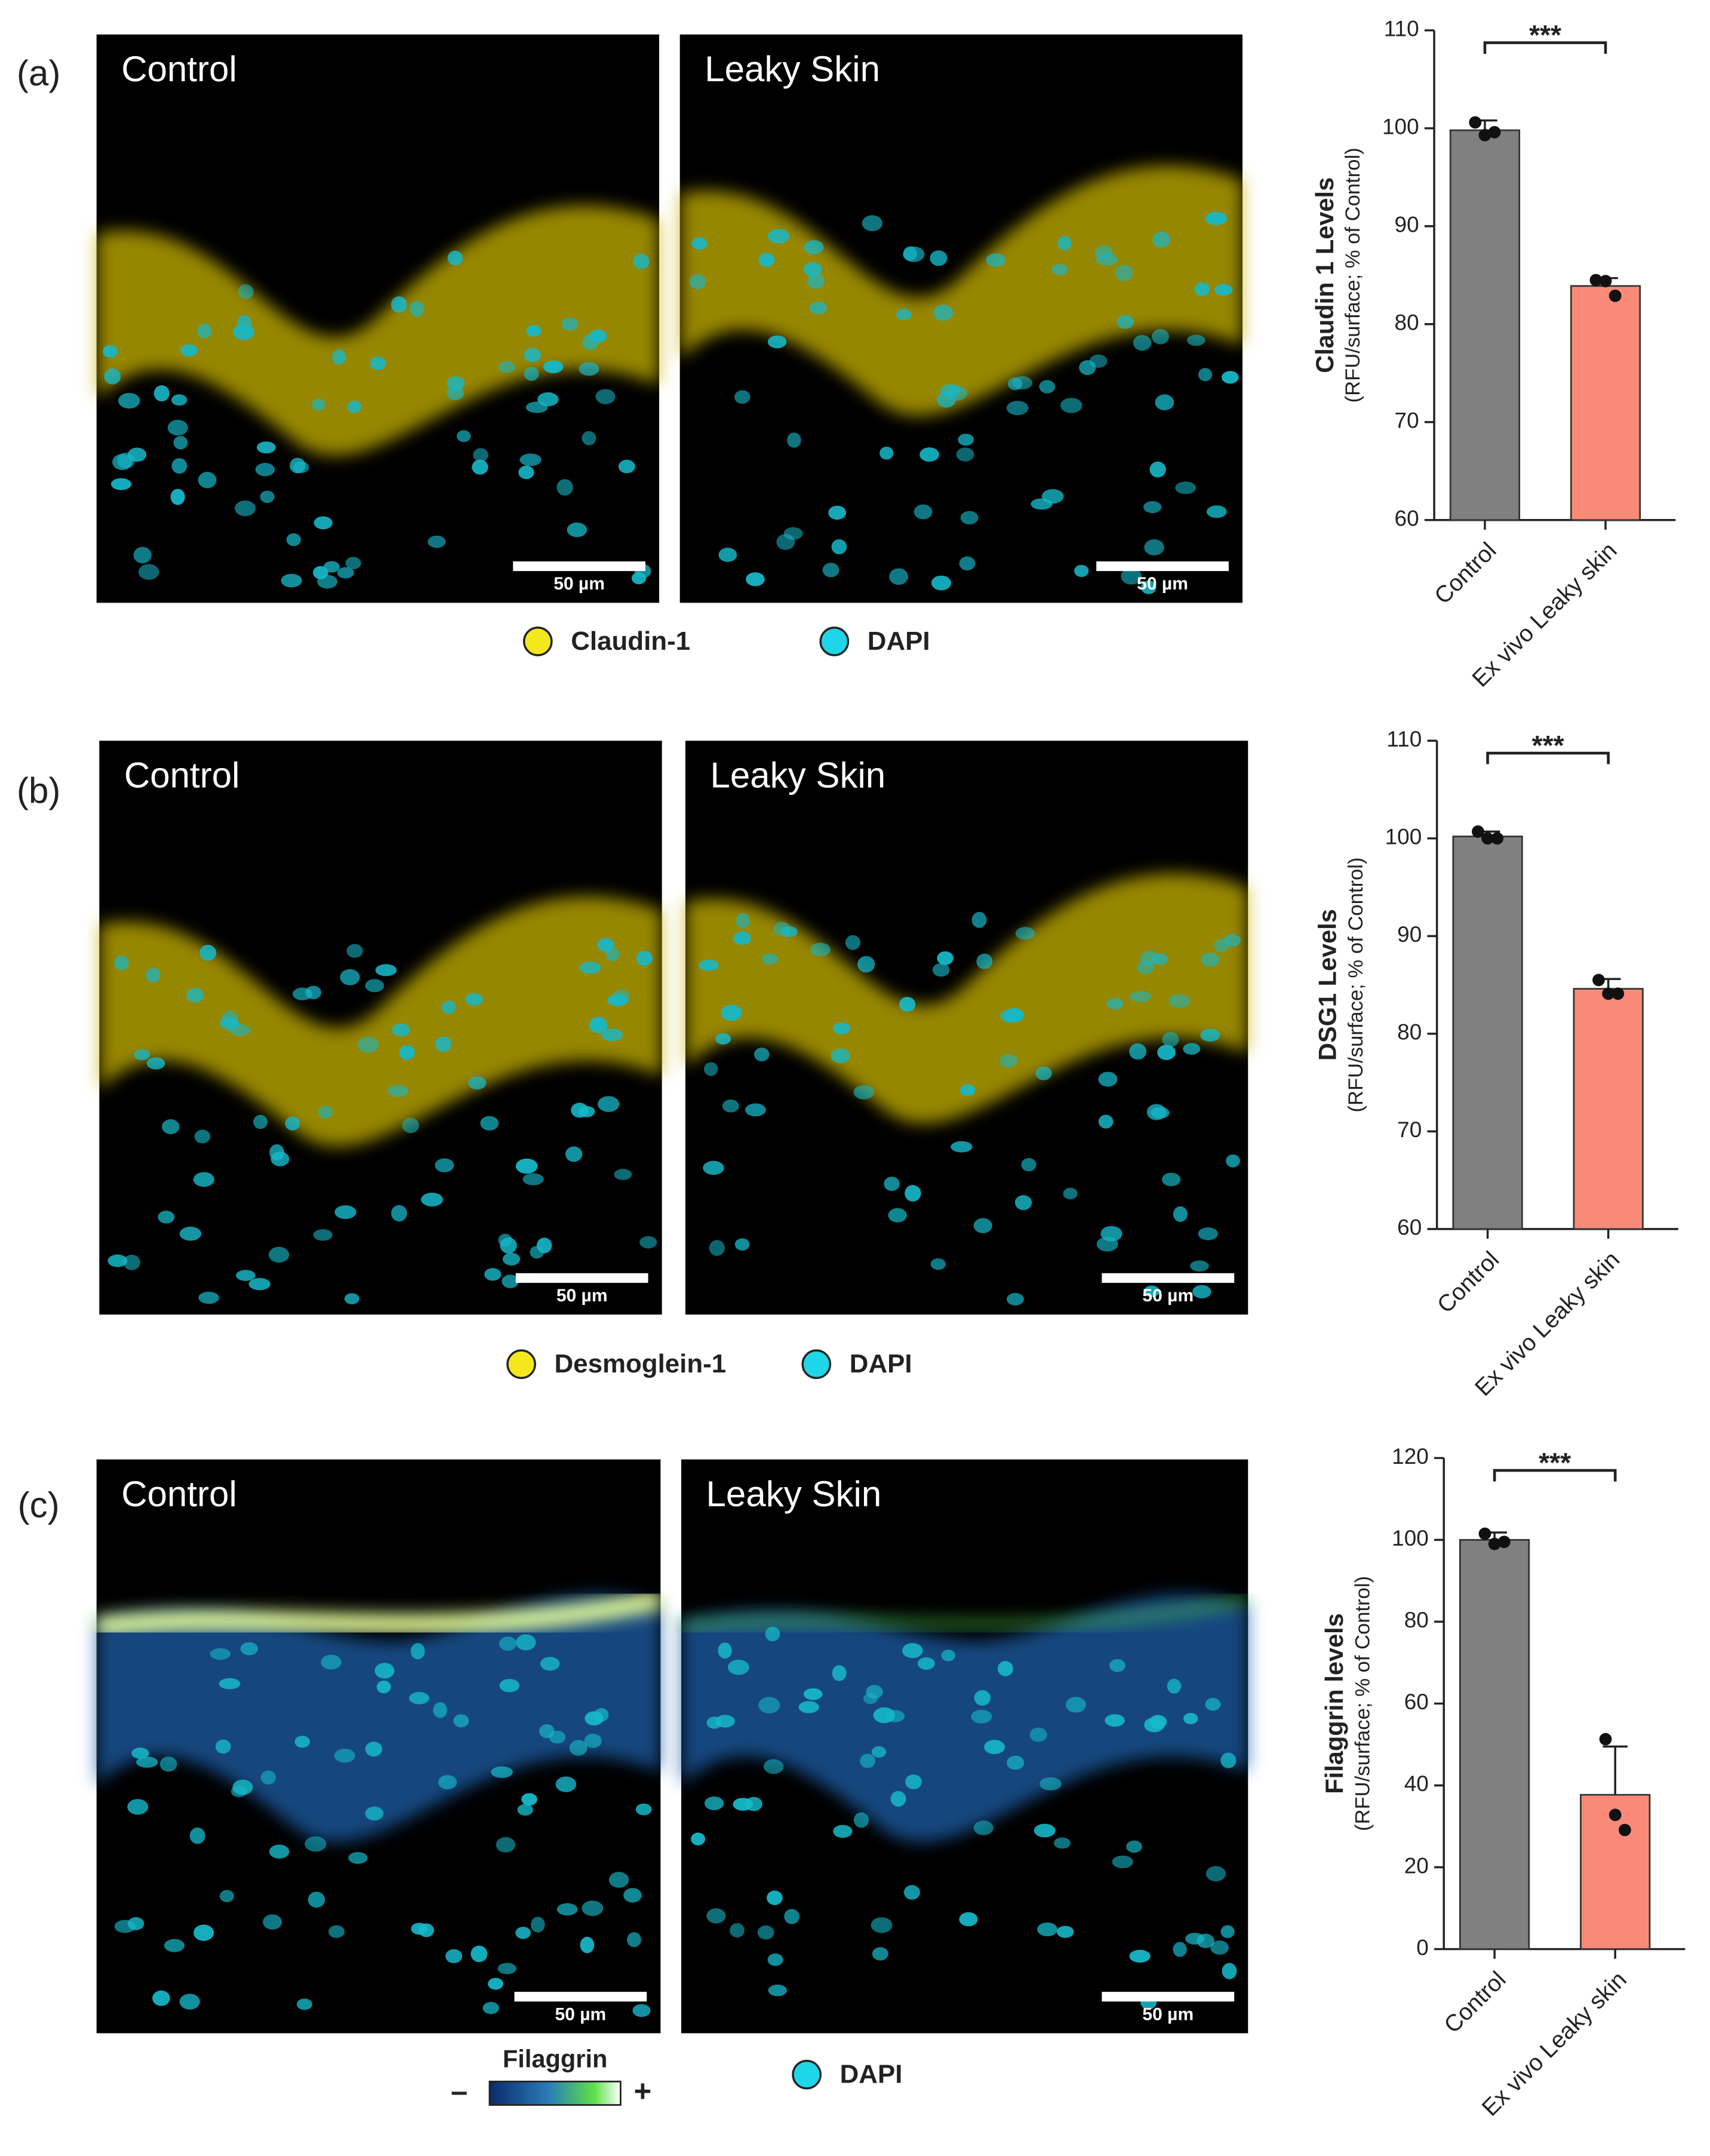  I want to click on image-label: Leaky Skin, so click(794, 1494).